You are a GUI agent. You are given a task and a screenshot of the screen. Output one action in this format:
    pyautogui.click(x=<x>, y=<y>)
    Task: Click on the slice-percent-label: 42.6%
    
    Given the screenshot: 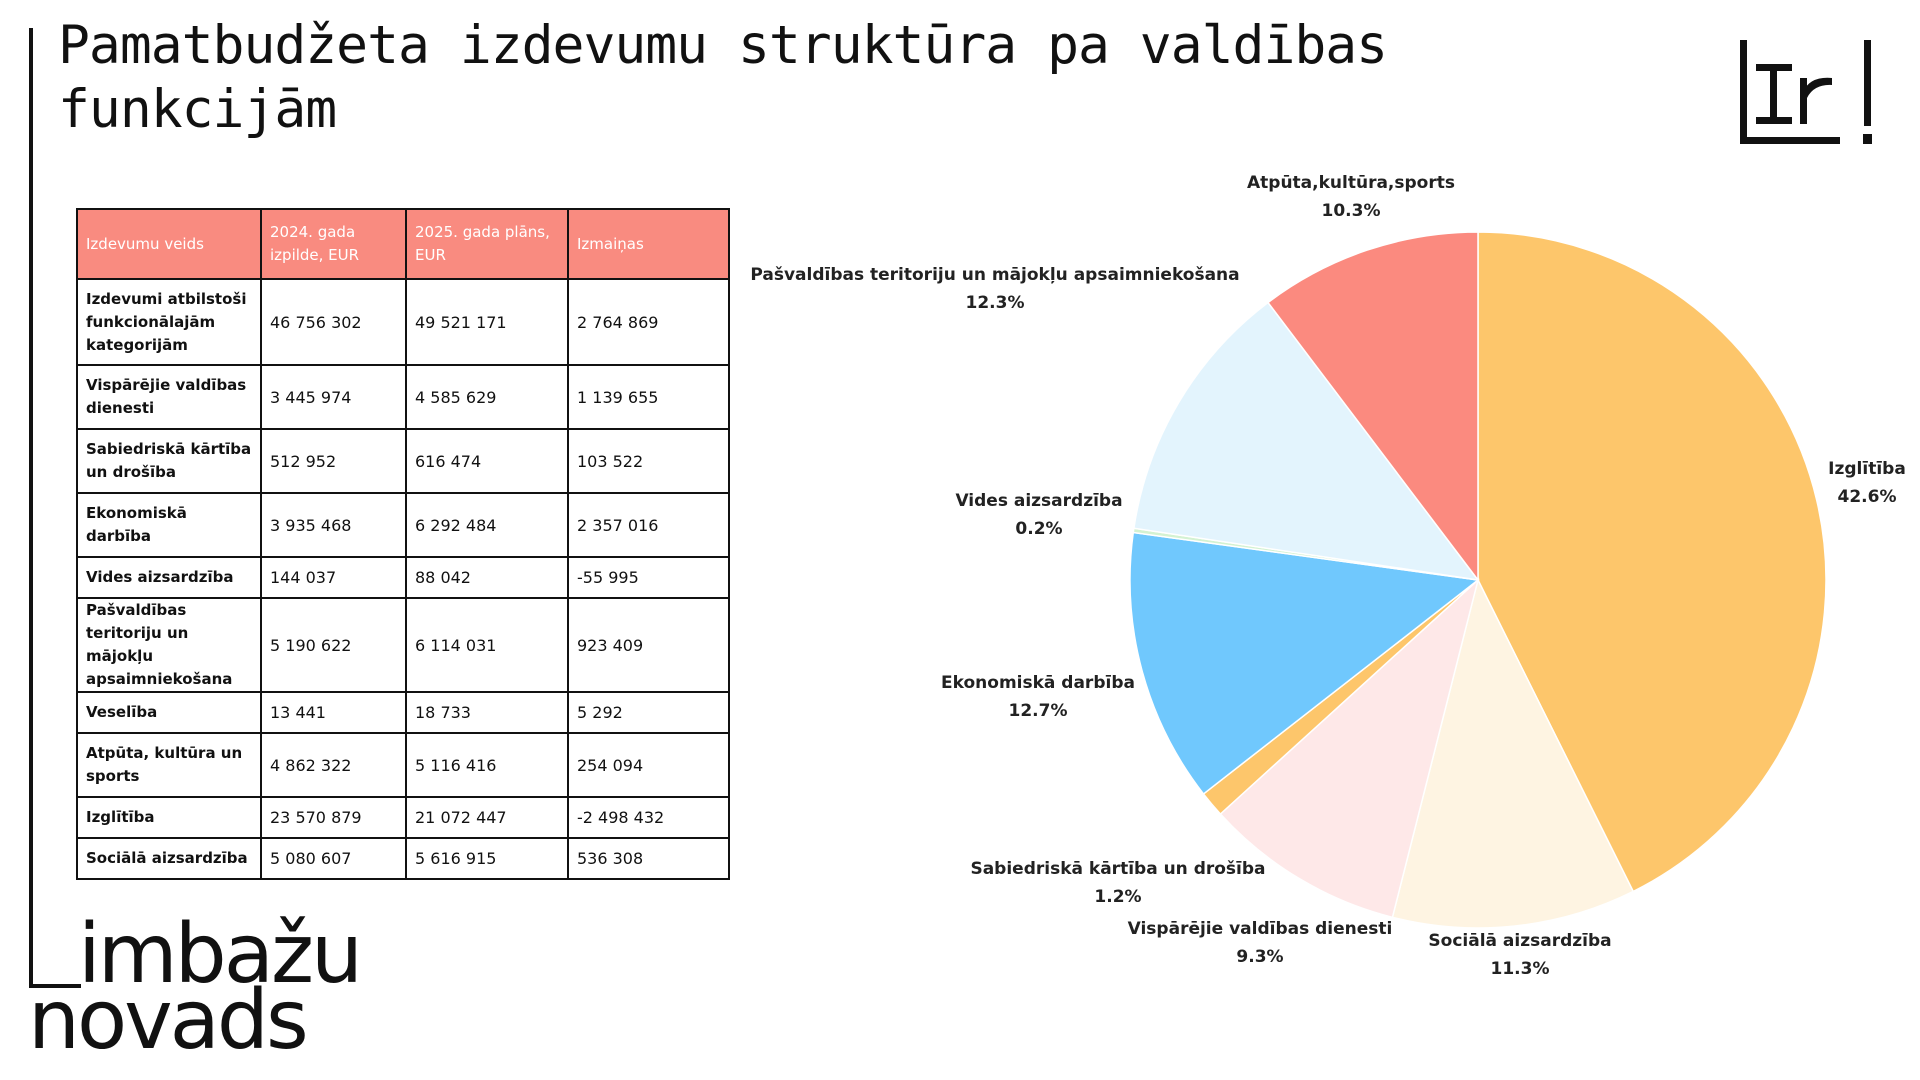 What is the action you would take?
    pyautogui.click(x=1867, y=497)
    